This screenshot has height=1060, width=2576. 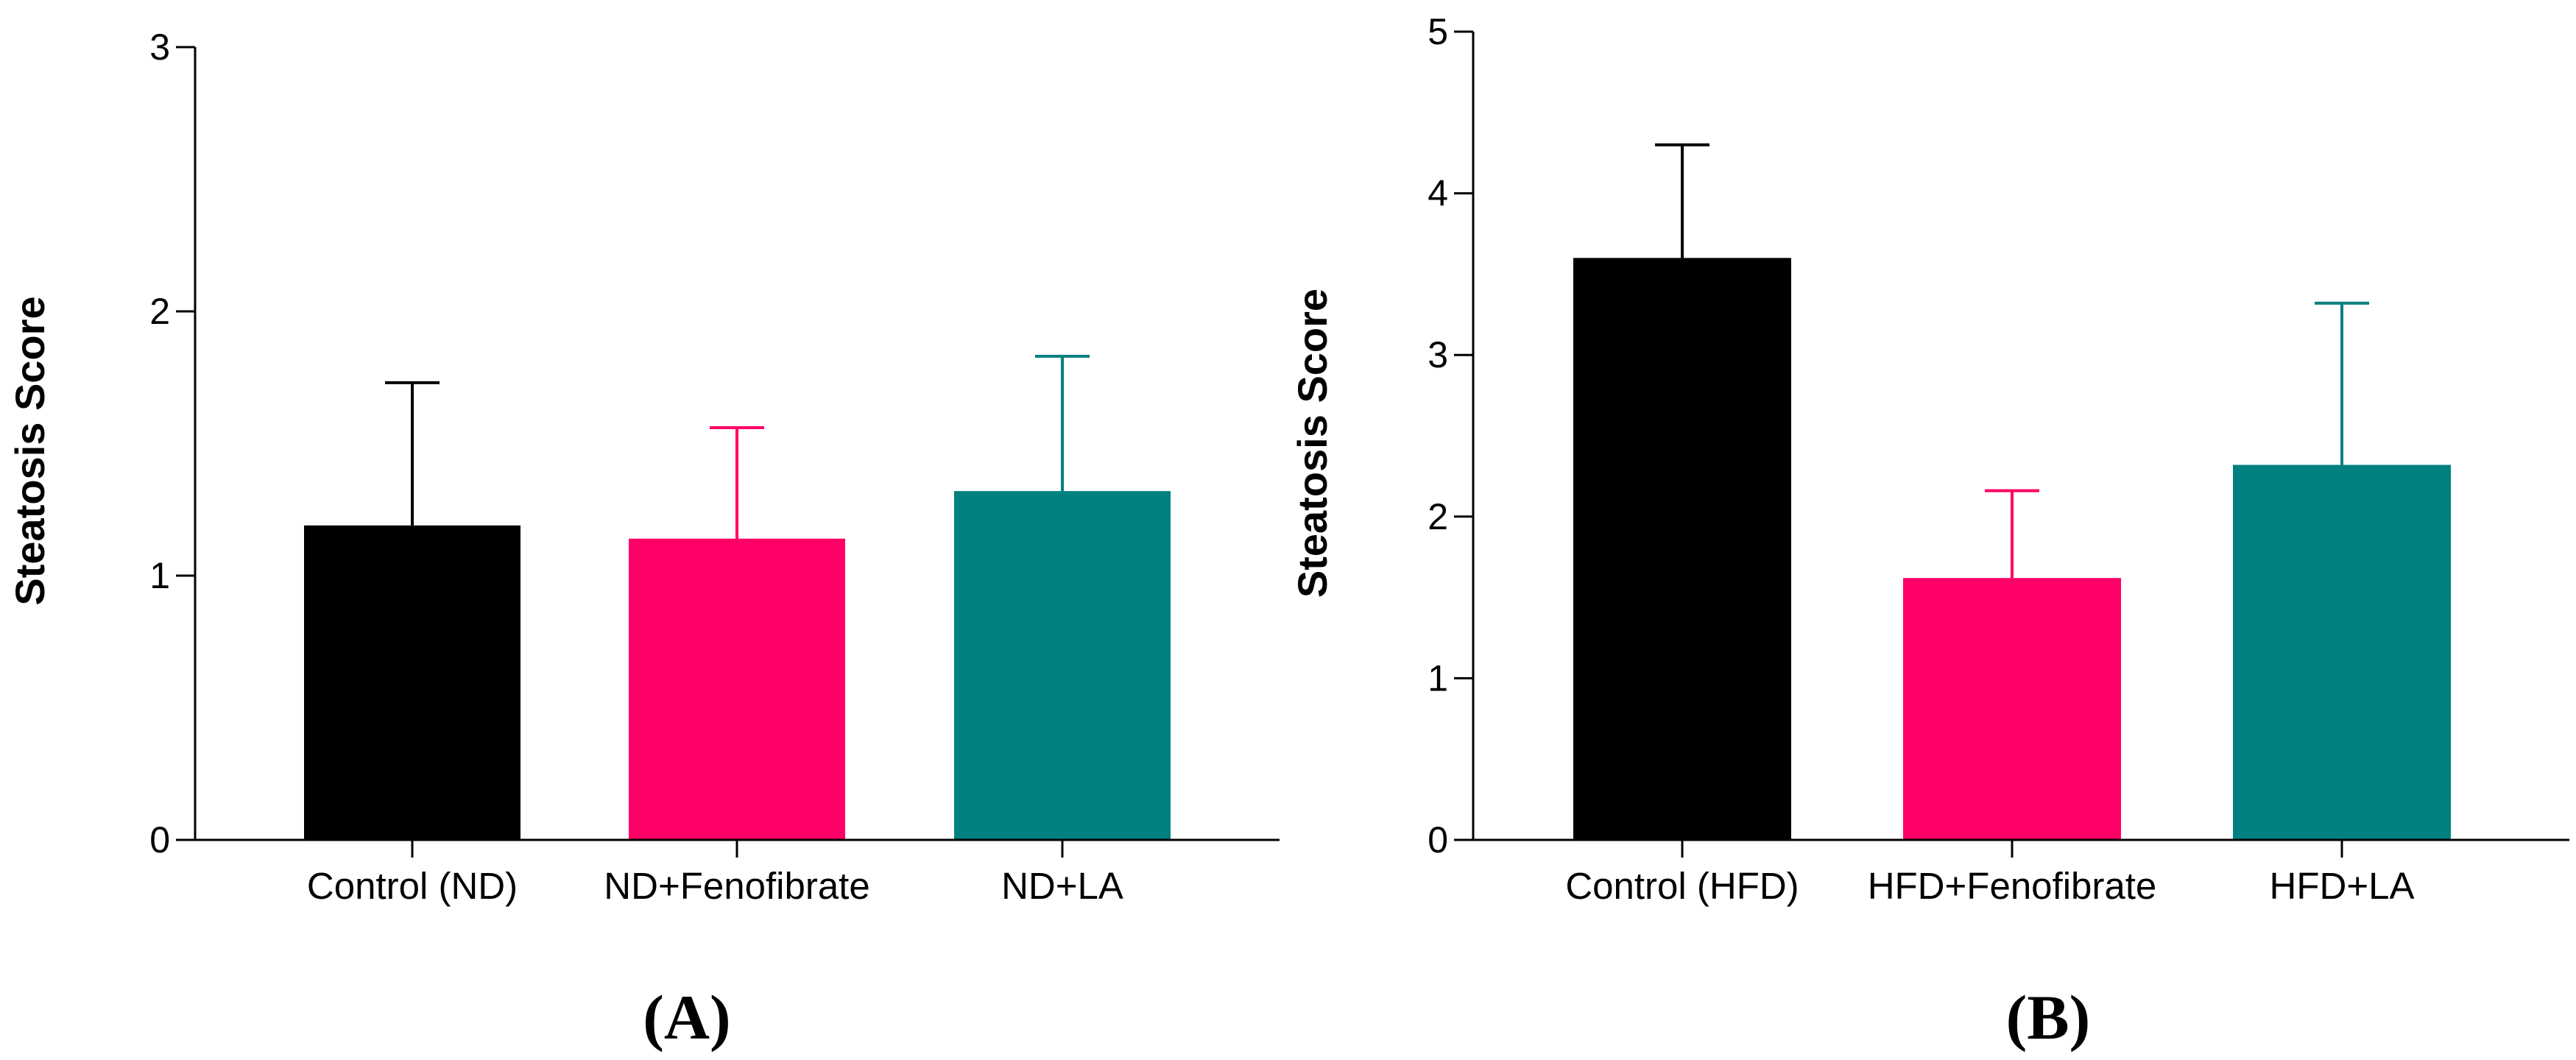 What do you see at coordinates (686, 1017) in the screenshot?
I see `panel-label: (A)` at bounding box center [686, 1017].